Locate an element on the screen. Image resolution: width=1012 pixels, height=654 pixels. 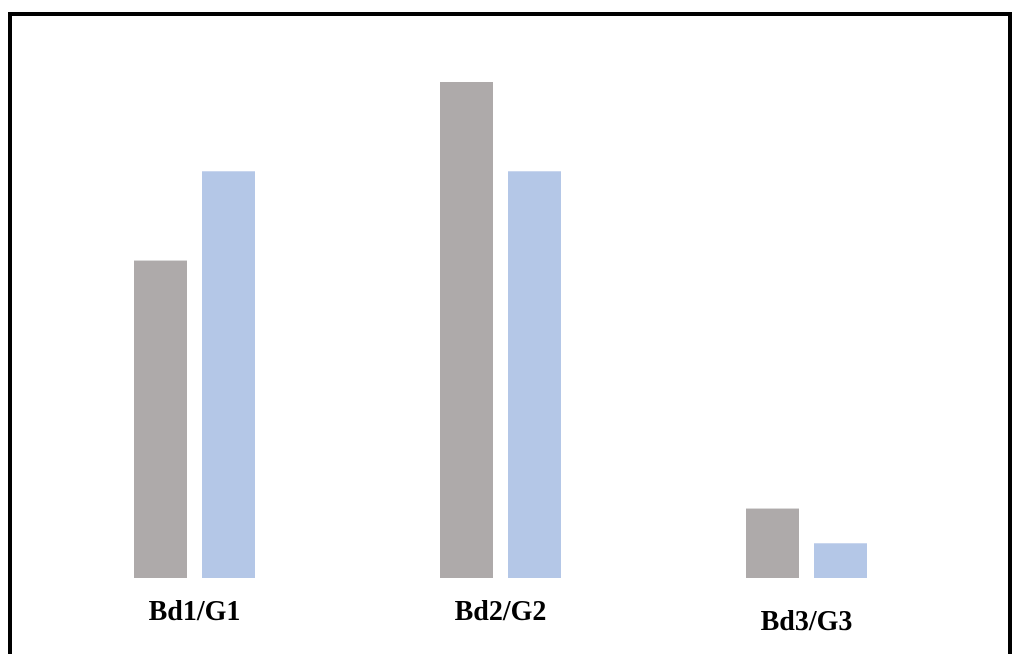
category-label: Bd3/G3 is located at coordinates (807, 621).